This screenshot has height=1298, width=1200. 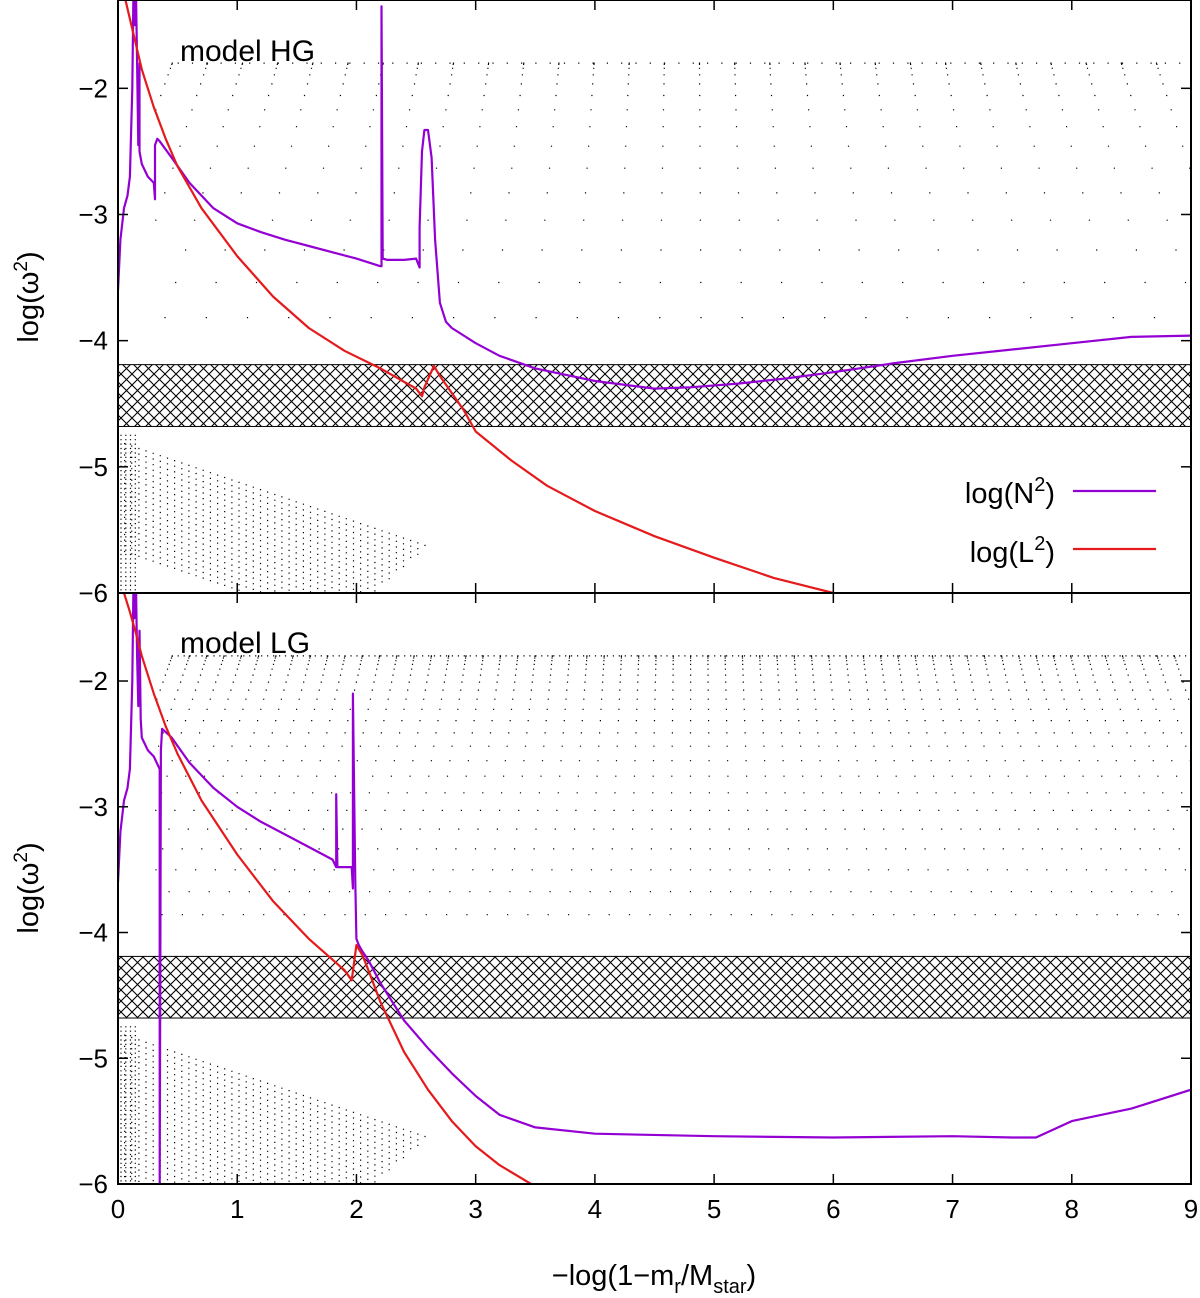 I want to click on x-tick-label: 6, so click(x=833, y=1209).